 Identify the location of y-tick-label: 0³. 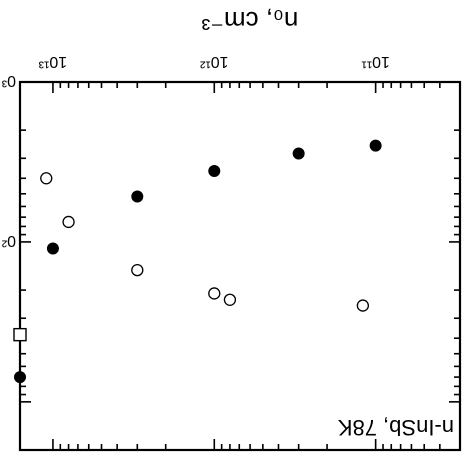
(8, 80).